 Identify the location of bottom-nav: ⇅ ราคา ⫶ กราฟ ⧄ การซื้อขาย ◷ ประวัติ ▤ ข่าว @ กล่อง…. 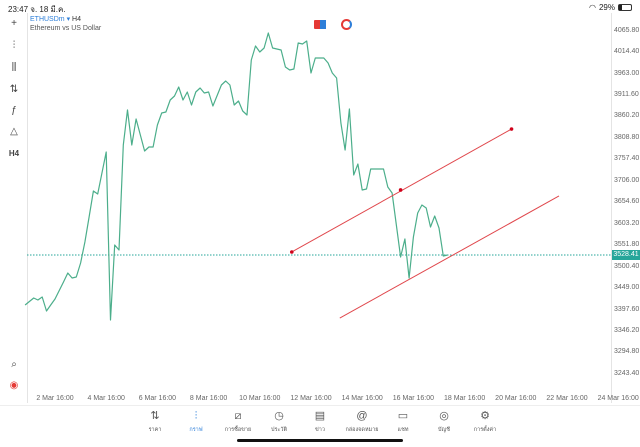
(320, 420).